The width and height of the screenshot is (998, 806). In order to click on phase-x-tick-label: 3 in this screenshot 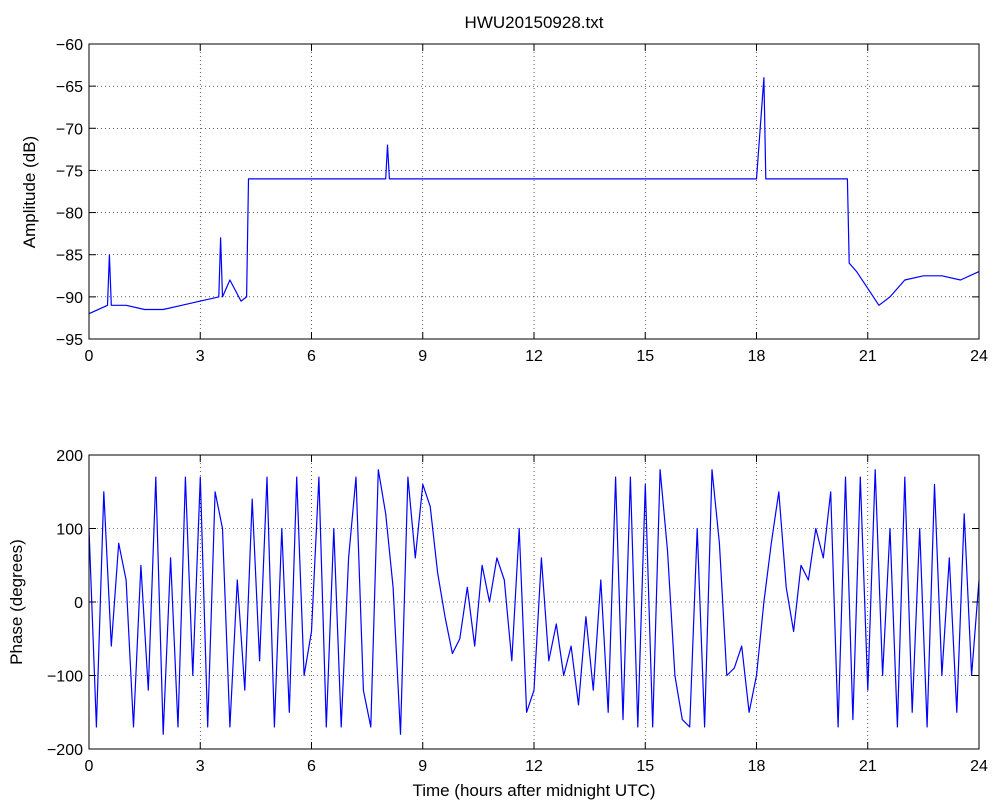, I will do `click(200, 766)`.